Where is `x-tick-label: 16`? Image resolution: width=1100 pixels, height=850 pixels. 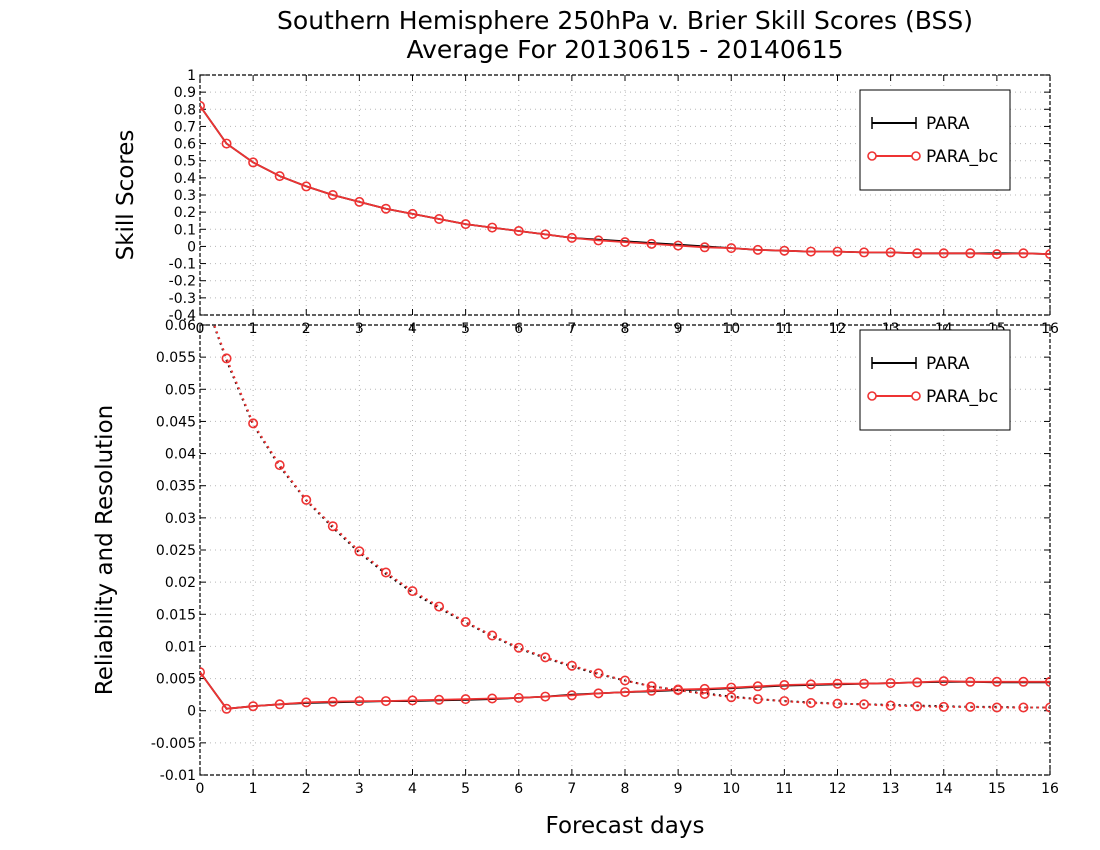
x-tick-label: 16 is located at coordinates (1050, 789).